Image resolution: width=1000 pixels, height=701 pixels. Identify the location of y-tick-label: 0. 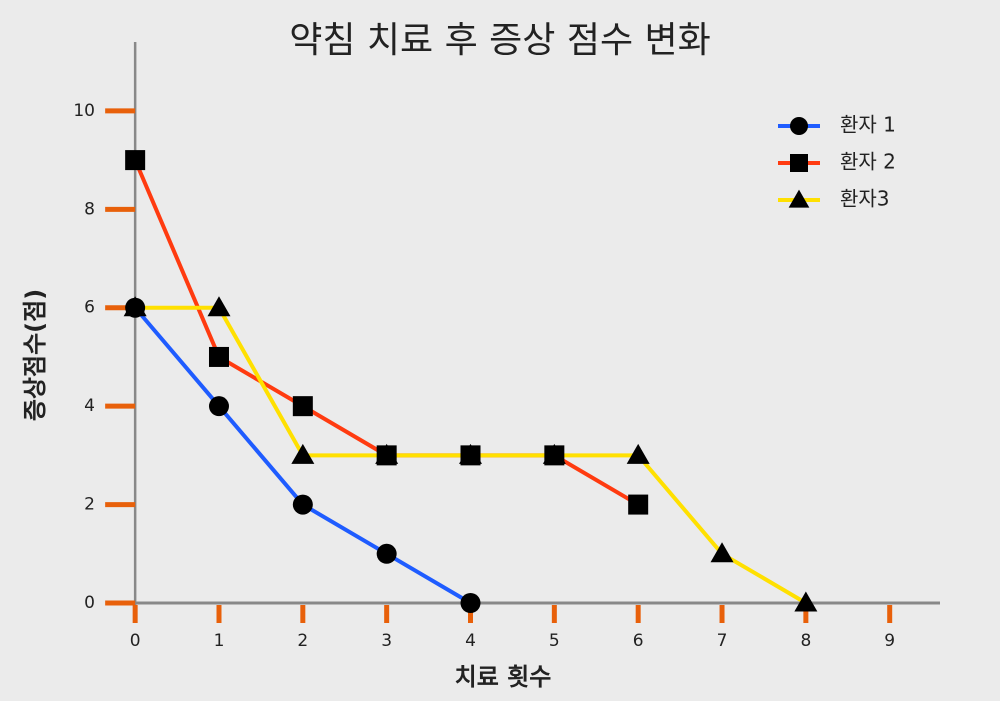
(89, 603).